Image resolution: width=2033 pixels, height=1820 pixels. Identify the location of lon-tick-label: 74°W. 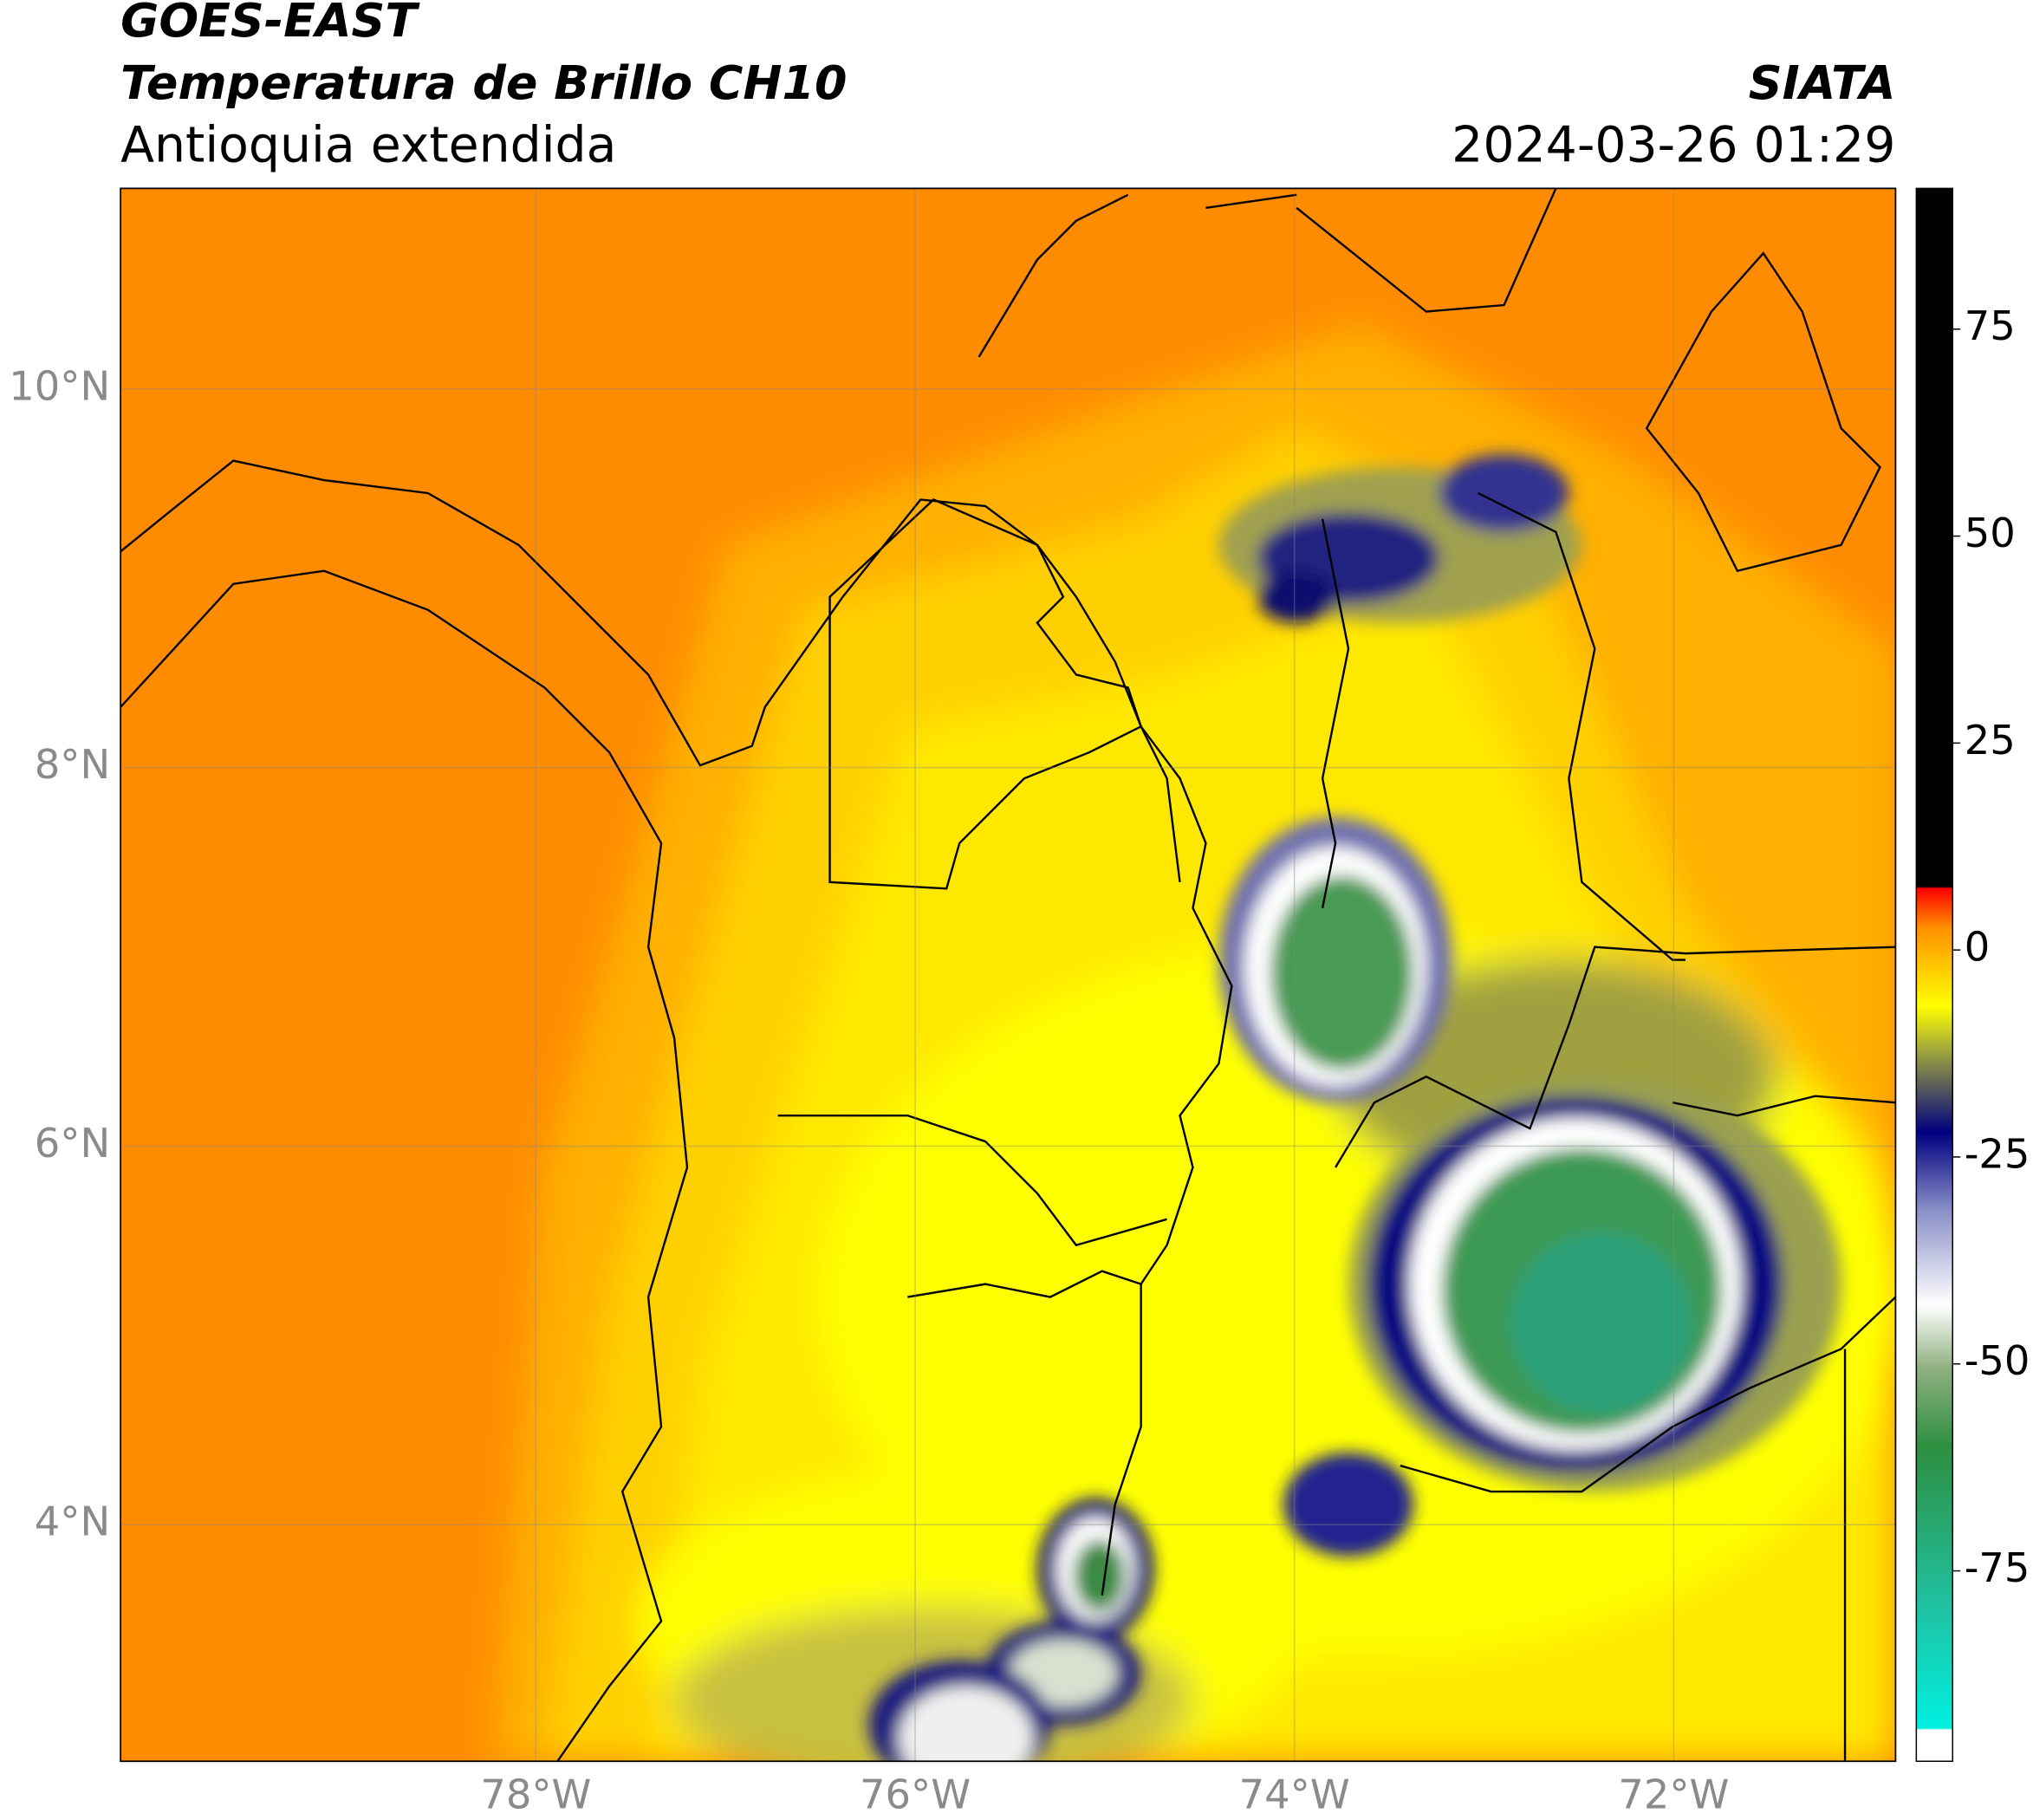
(1294, 1794).